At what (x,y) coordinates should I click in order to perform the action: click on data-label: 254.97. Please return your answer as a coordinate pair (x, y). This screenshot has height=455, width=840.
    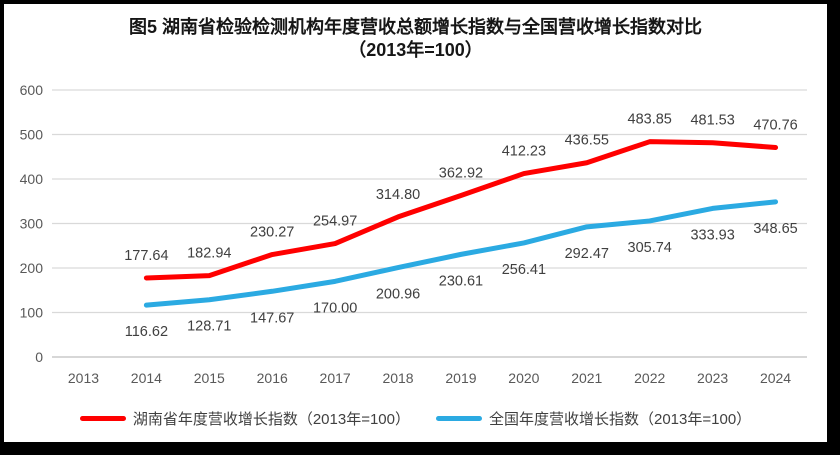
    Looking at the image, I should click on (335, 222).